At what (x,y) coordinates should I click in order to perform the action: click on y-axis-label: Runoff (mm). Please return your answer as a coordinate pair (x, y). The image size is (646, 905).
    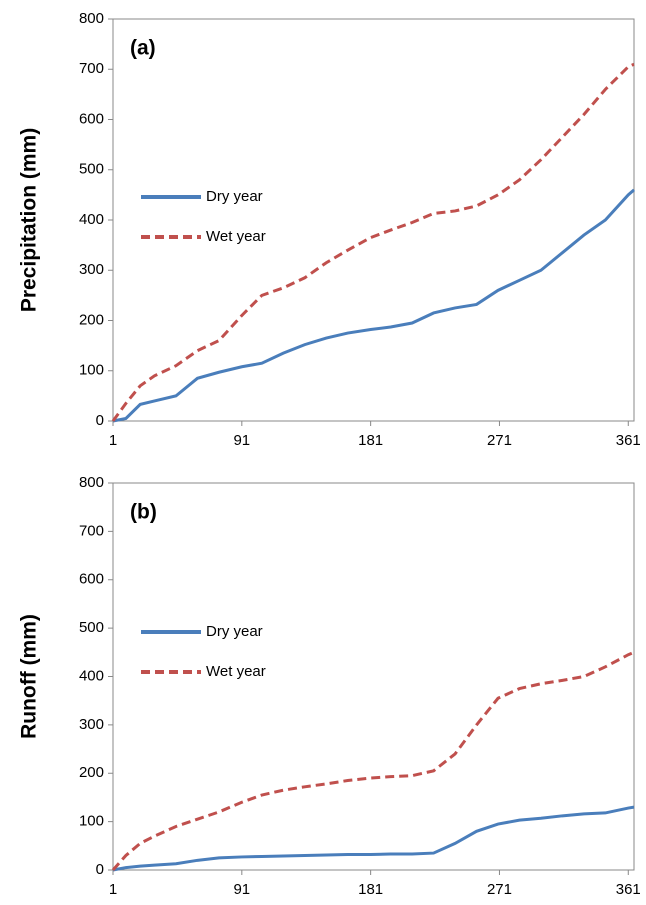
    Looking at the image, I should click on (29, 676).